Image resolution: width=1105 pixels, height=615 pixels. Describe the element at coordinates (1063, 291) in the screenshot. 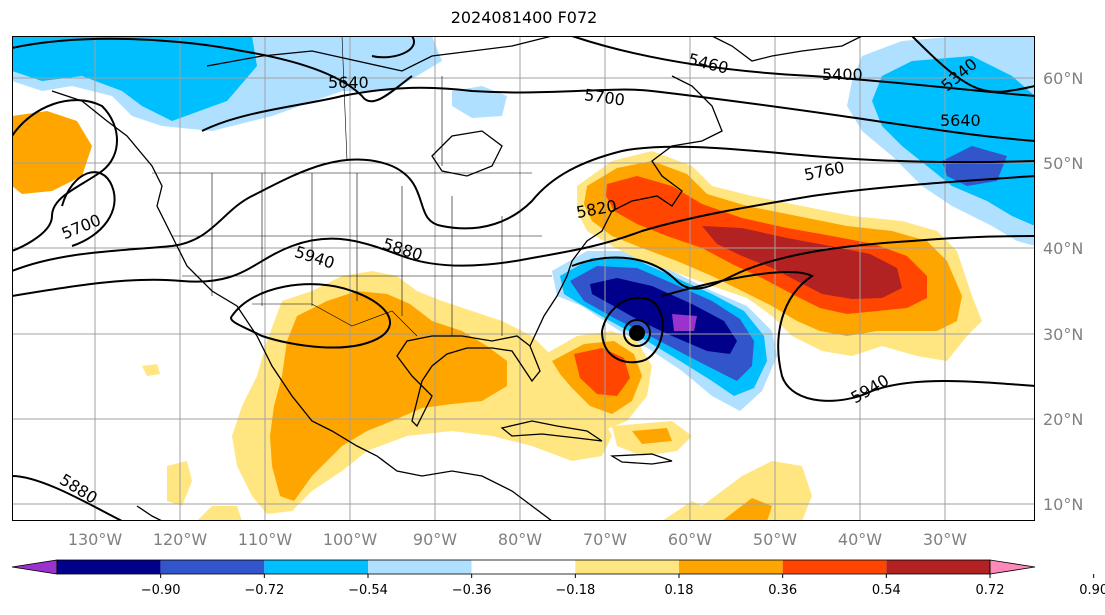

I see `latitude-axis: 60°N 50°N 40°N 30°N 20°N 10°N` at that location.